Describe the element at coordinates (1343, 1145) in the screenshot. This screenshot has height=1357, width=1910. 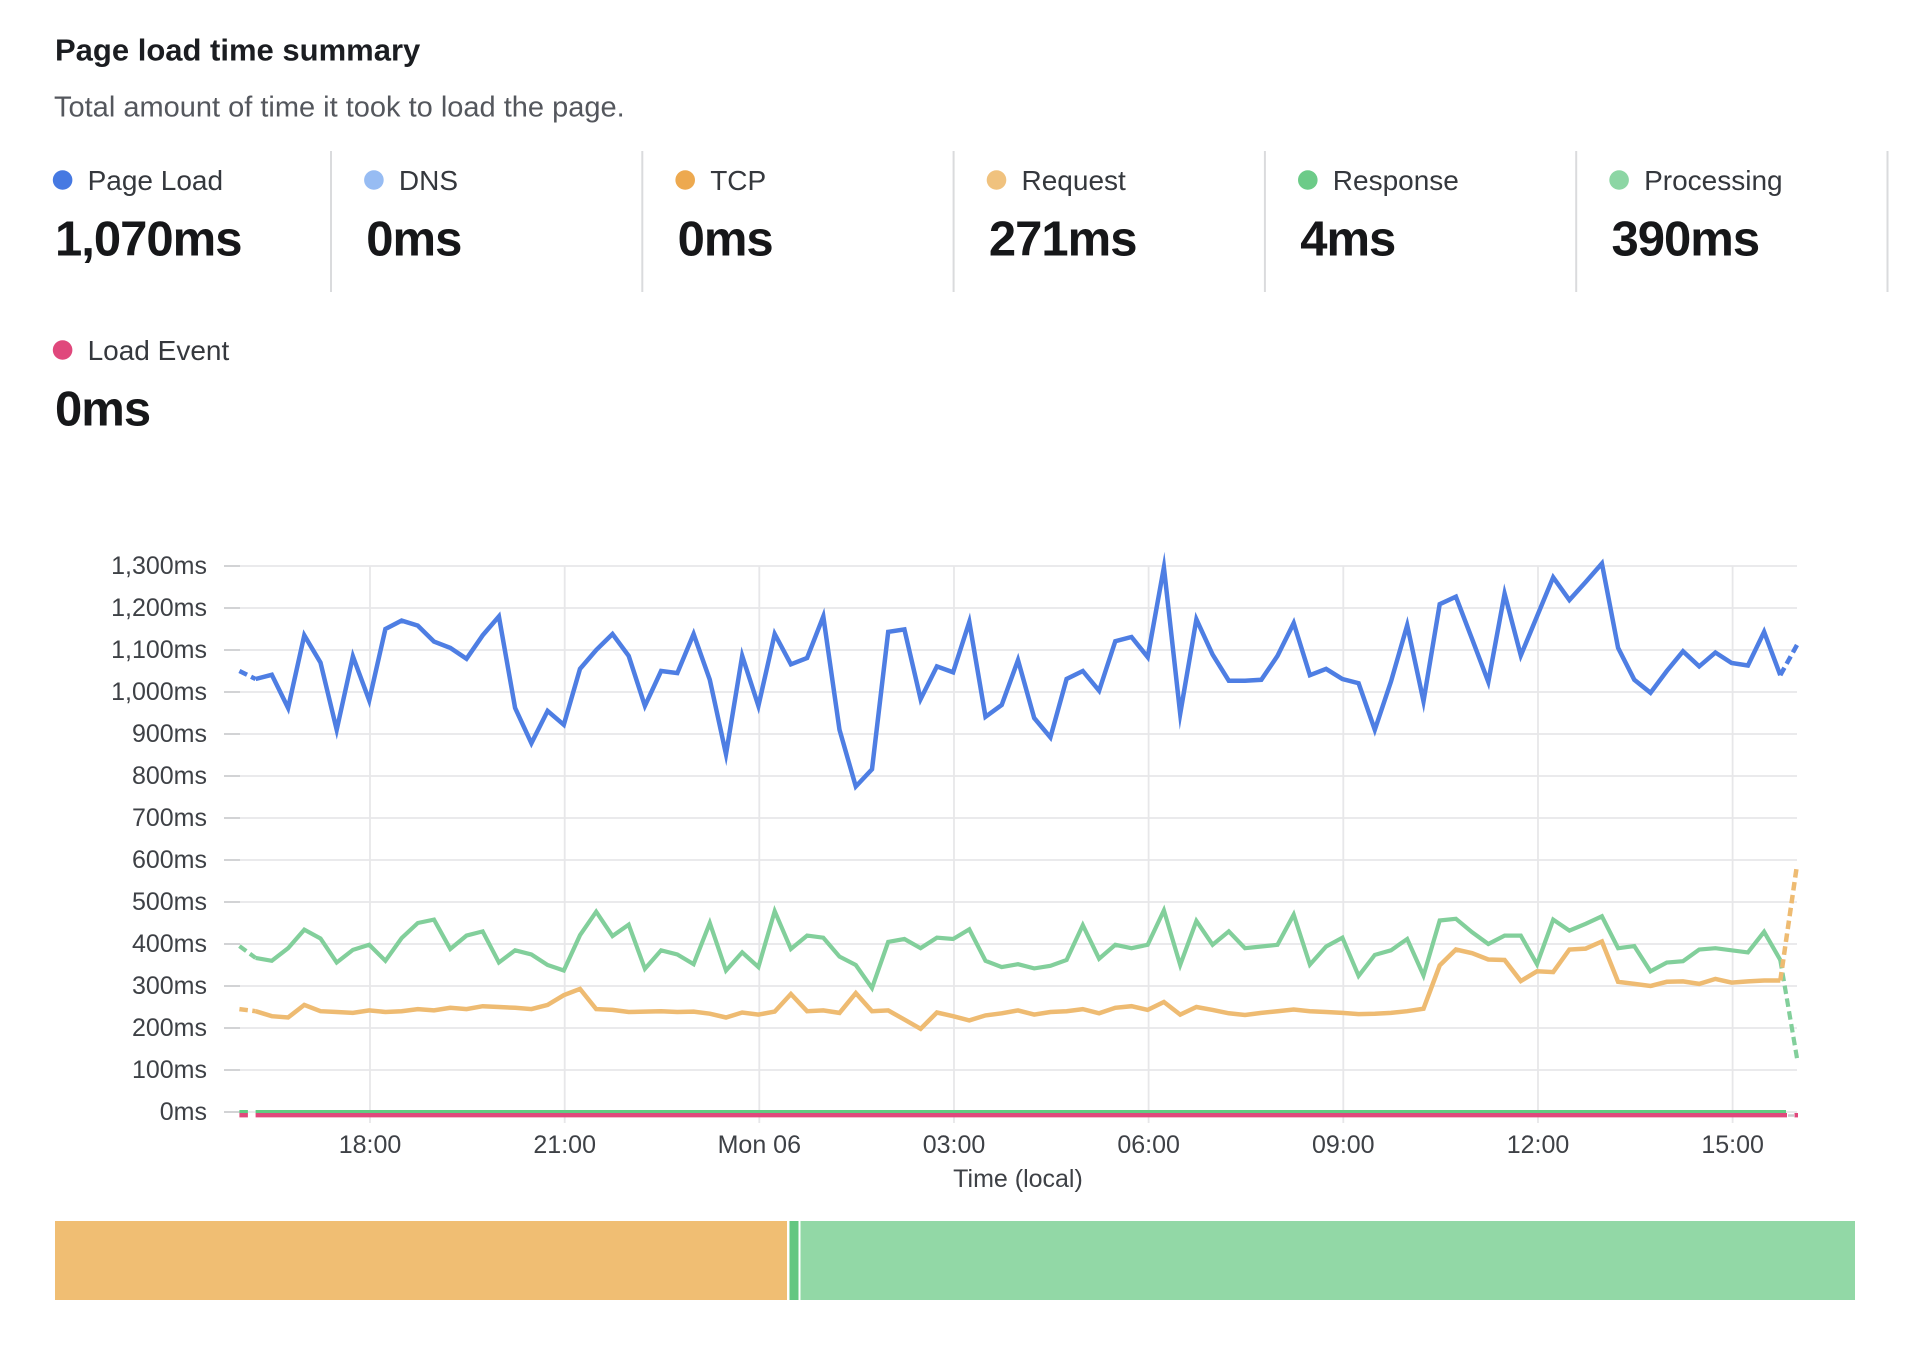
I see `svg-text: 09:00` at that location.